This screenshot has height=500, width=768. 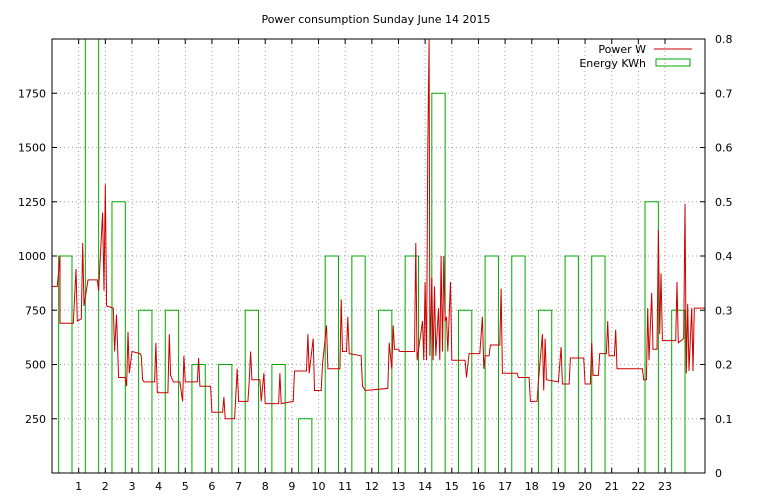 What do you see at coordinates (78, 486) in the screenshot?
I see `x-tick-label: 1` at bounding box center [78, 486].